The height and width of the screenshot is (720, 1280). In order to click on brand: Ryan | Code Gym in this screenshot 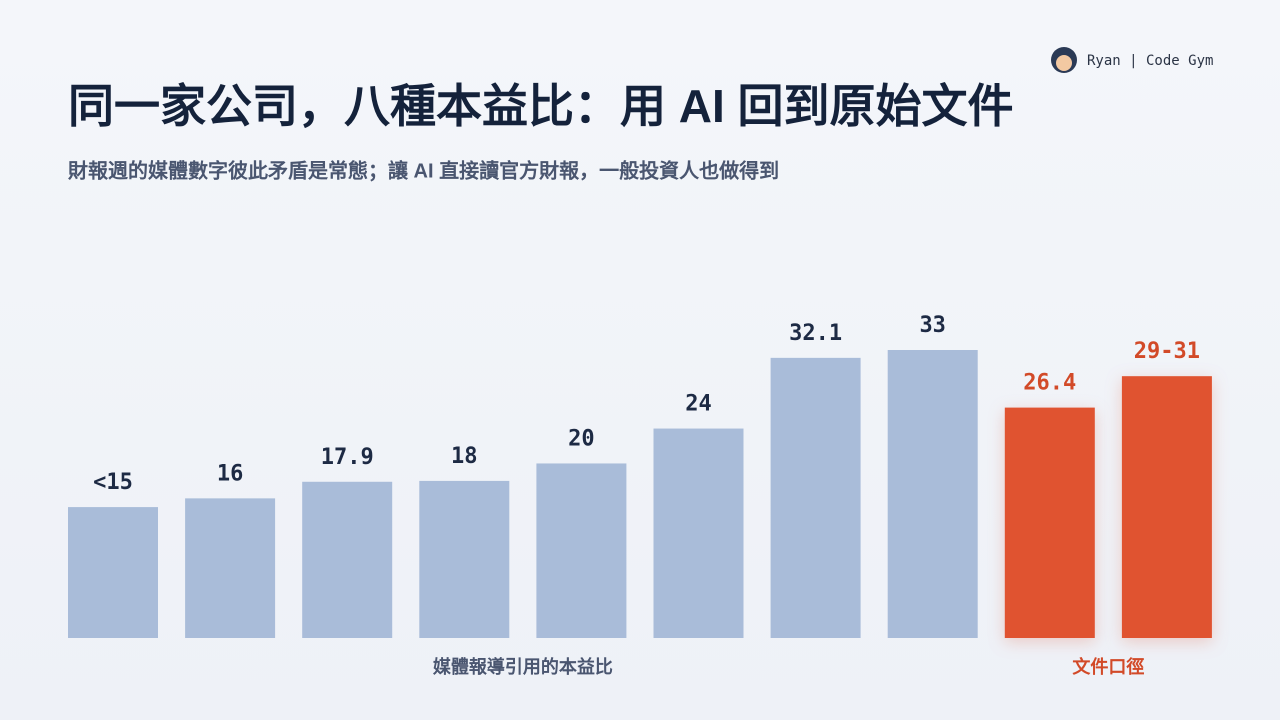, I will do `click(1150, 61)`.